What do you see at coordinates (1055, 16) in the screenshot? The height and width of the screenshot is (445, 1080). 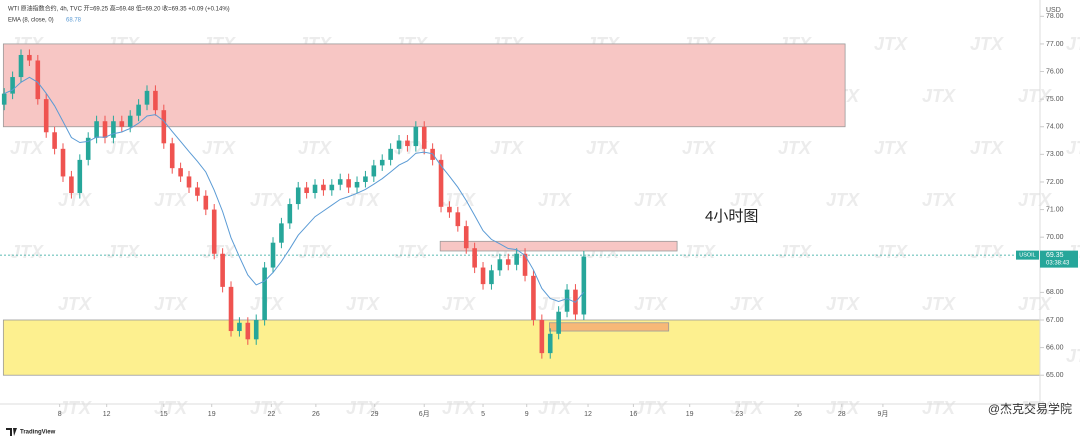 I see `y-tick-label: 78.00` at bounding box center [1055, 16].